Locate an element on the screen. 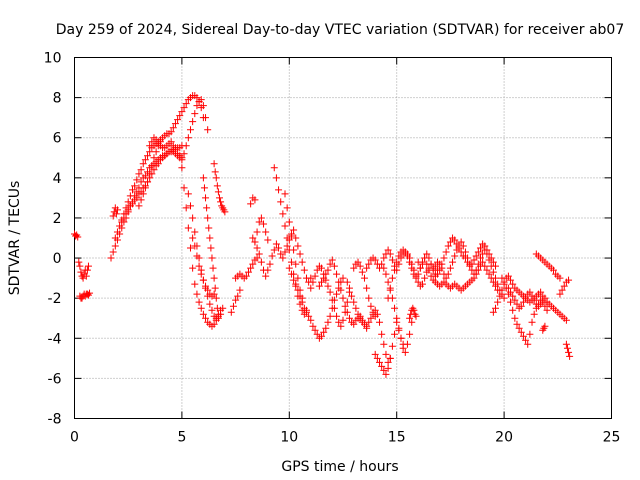  y-tick-label: 8 is located at coordinates (57, 99).